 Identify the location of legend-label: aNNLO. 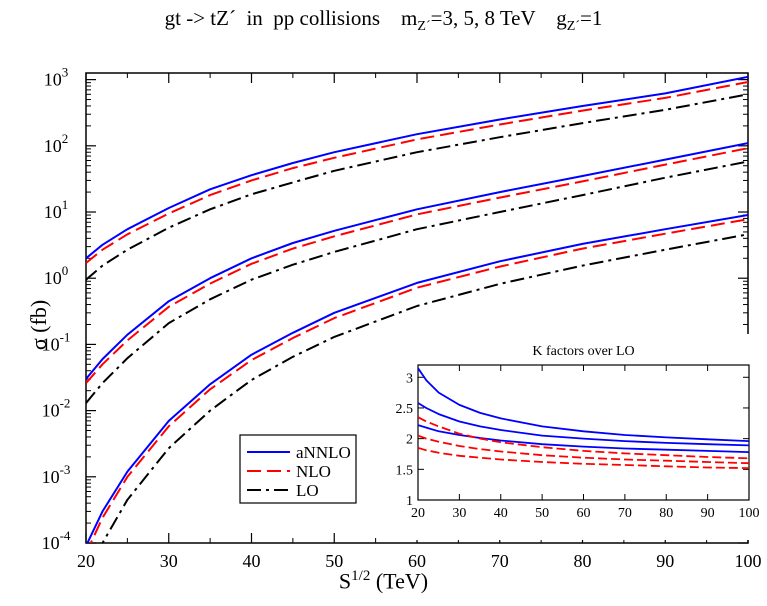
(323, 452).